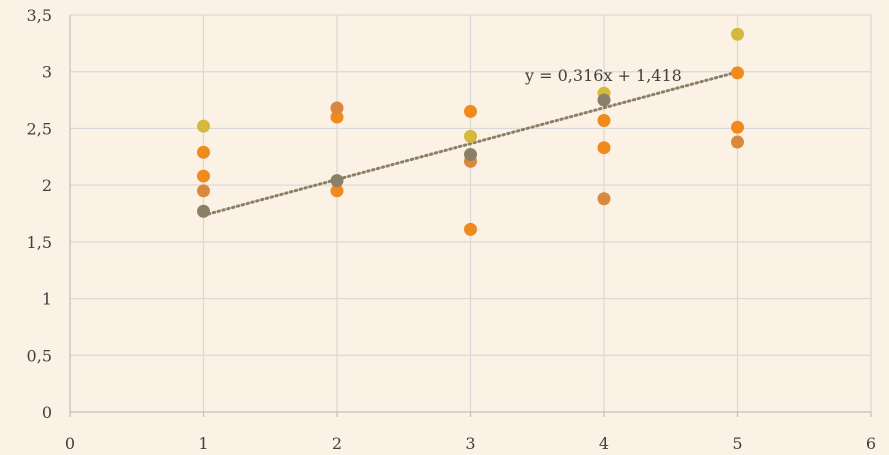  Describe the element at coordinates (47, 299) in the screenshot. I see `y-tick-label: 1` at that location.